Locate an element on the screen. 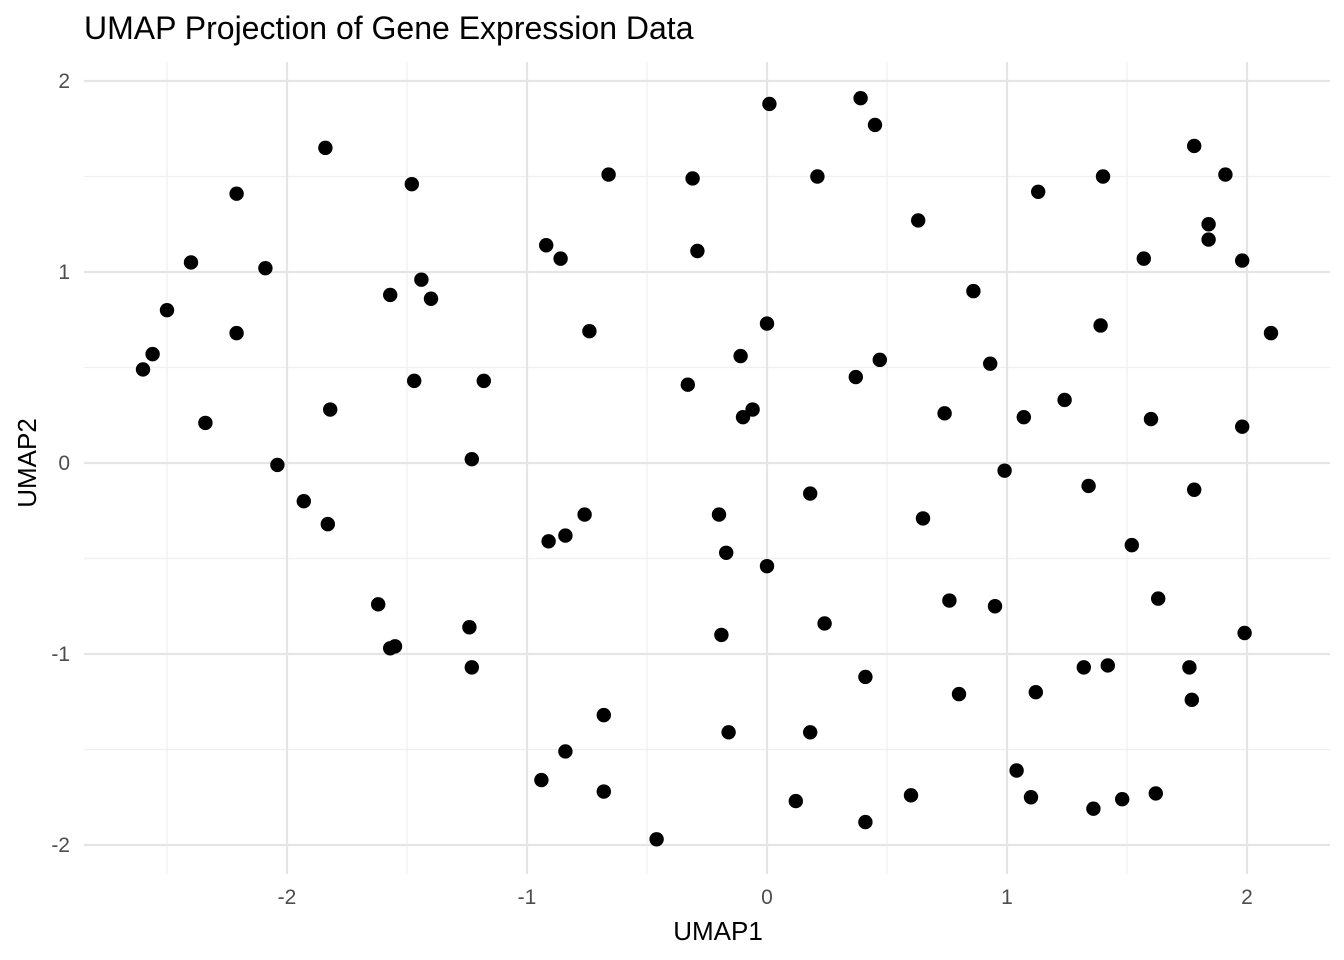 The height and width of the screenshot is (960, 1344). x-tick-label: 1 is located at coordinates (1007, 897).